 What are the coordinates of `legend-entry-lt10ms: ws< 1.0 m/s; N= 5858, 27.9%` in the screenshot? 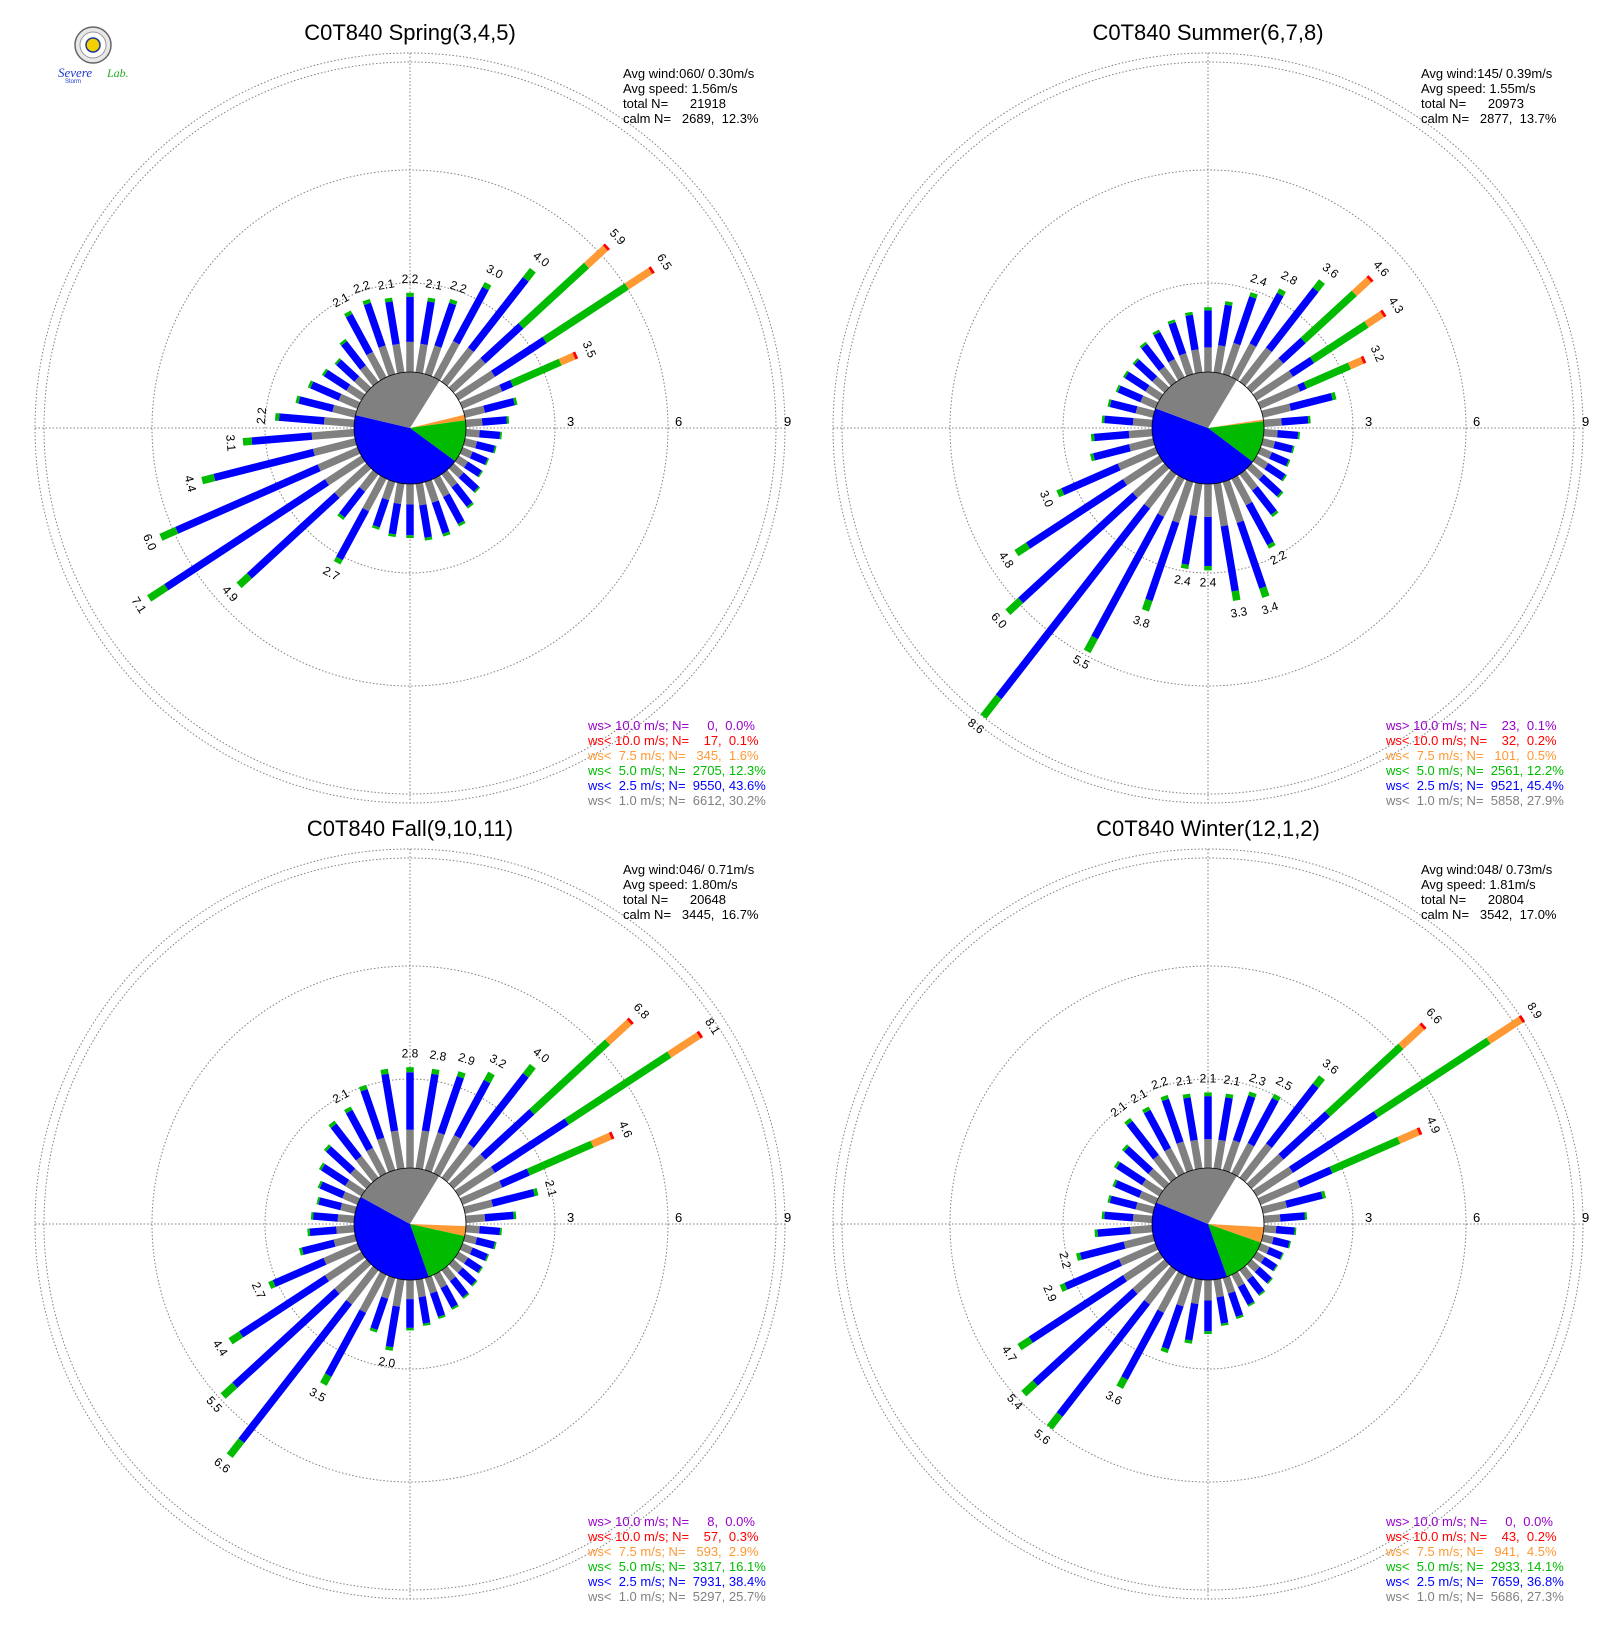 It's located at (1474, 800).